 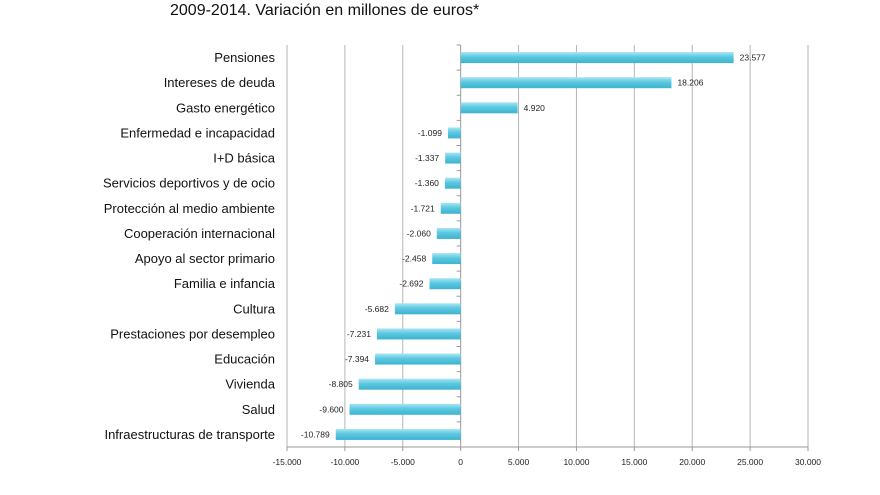 I want to click on x-tick-label: -5.000, so click(x=403, y=462).